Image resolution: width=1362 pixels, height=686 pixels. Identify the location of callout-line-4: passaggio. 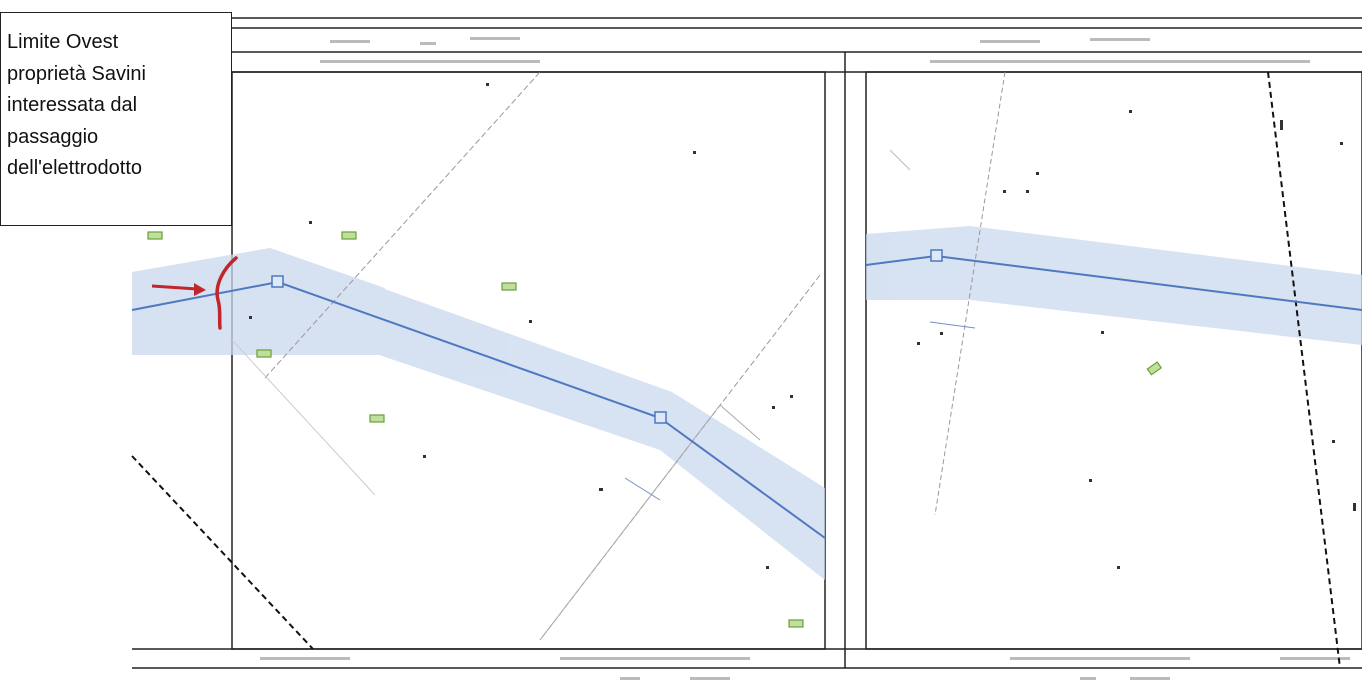
(53, 136).